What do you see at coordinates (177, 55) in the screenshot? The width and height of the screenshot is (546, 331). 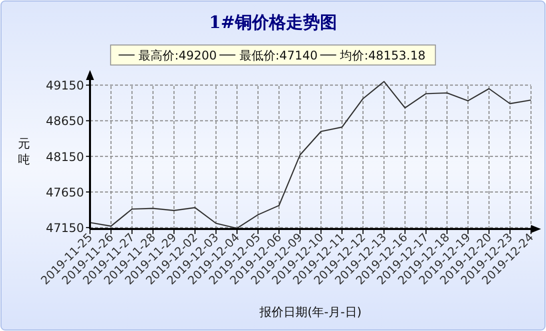 I see `text: 最高价:49200` at bounding box center [177, 55].